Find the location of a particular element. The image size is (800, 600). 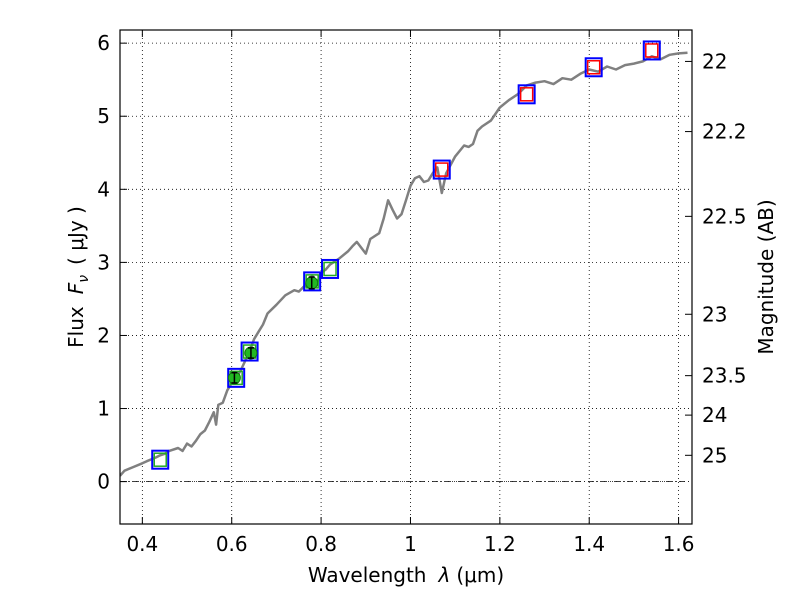

y2-tick-label: 22.2 is located at coordinates (724, 132).